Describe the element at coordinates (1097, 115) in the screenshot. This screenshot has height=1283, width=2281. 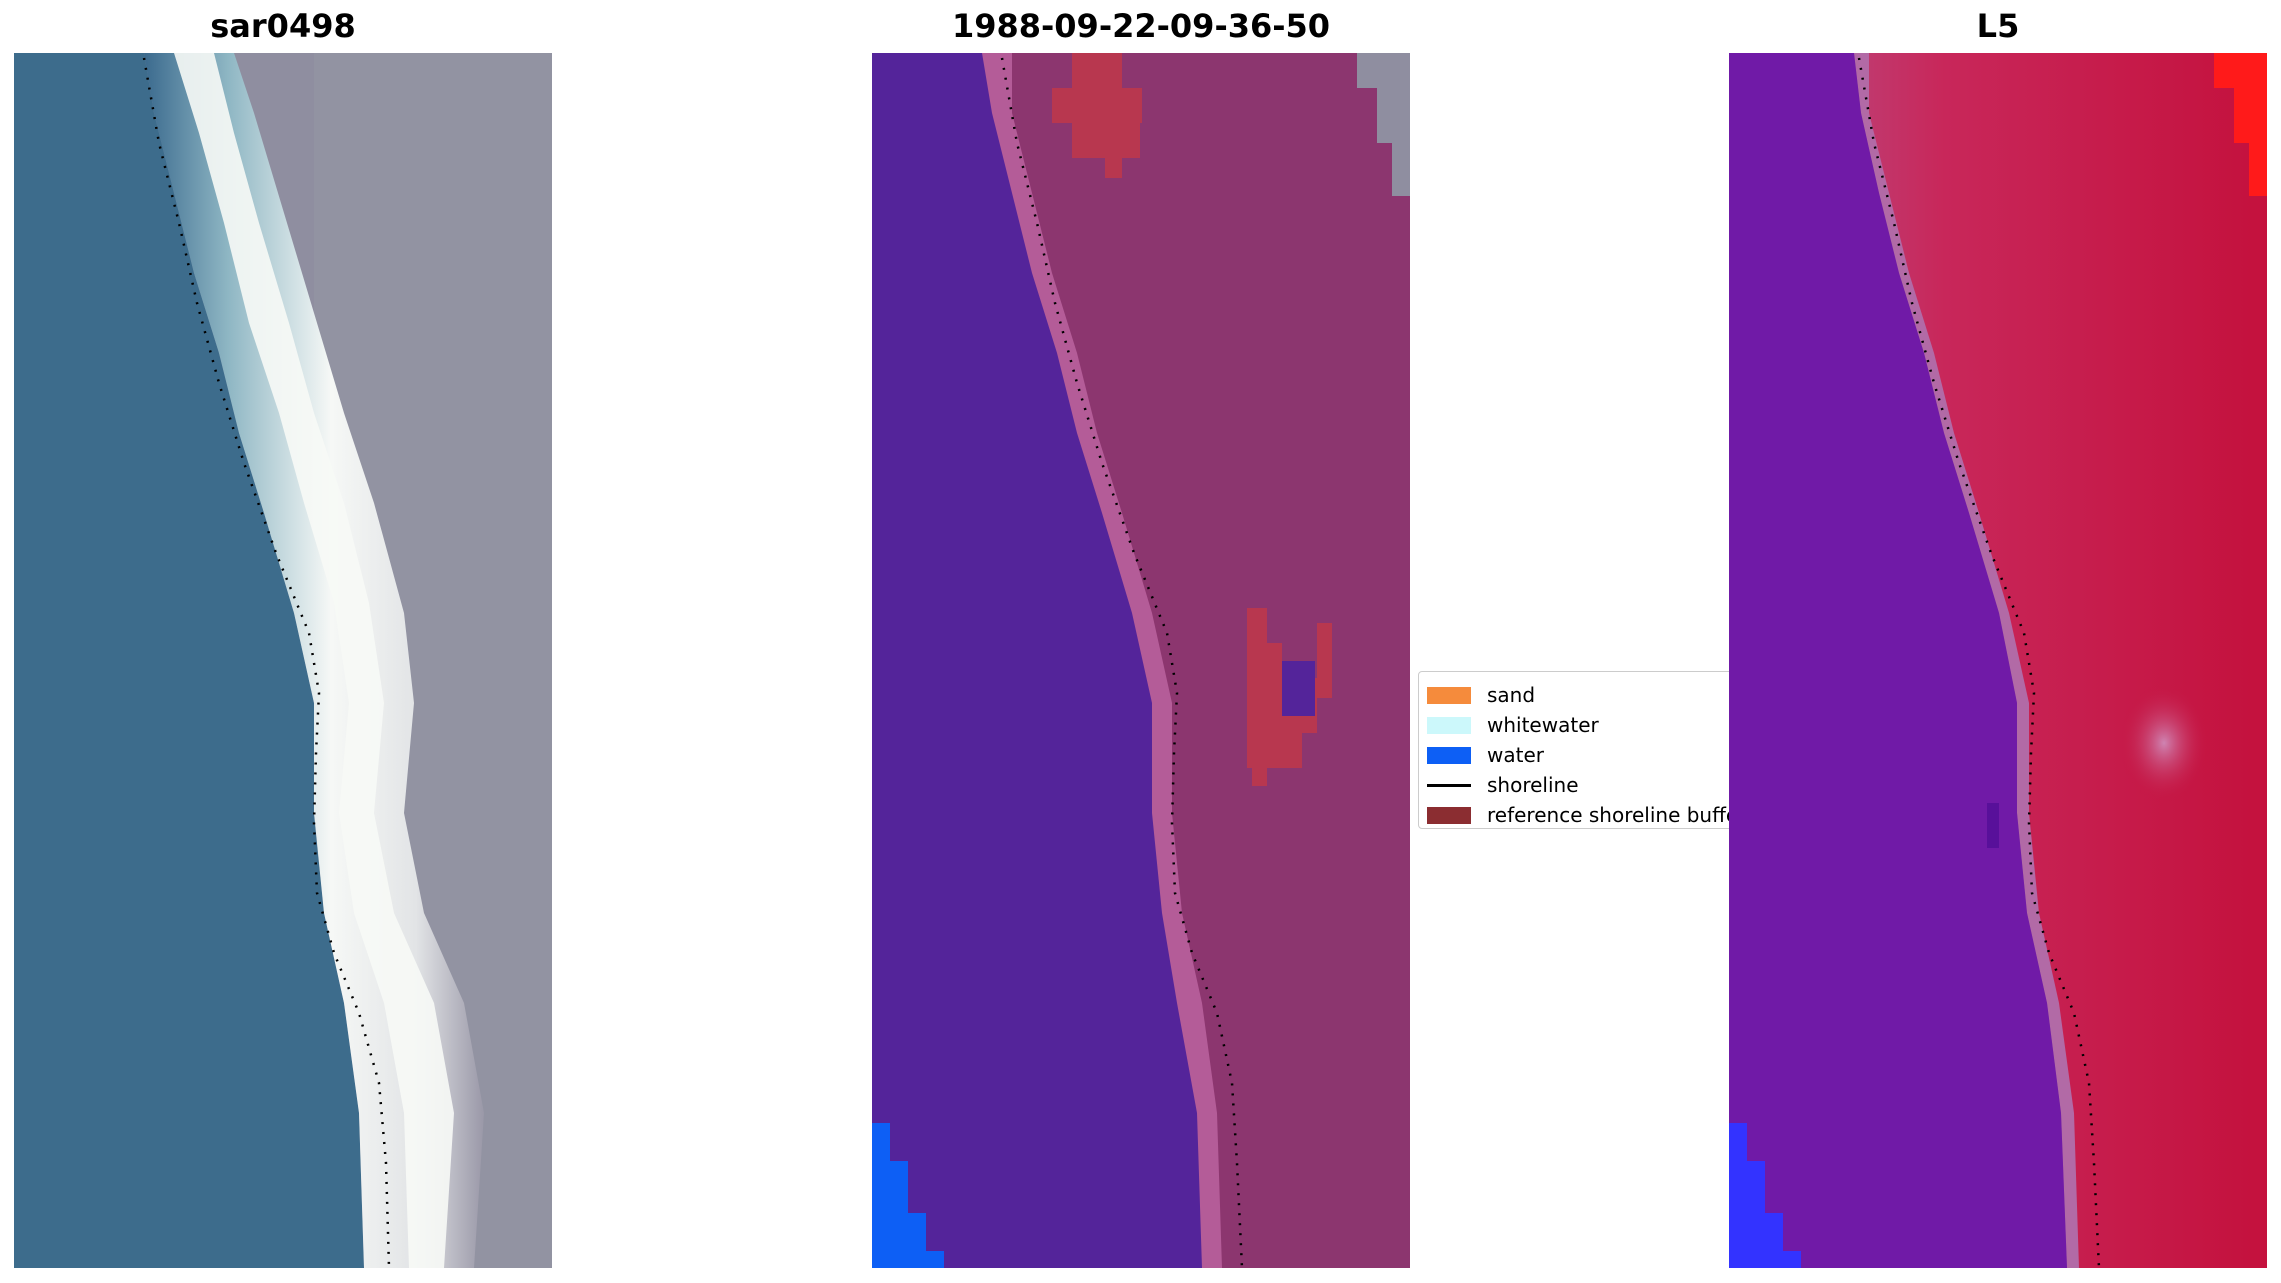
I see `red-patch-top` at that location.